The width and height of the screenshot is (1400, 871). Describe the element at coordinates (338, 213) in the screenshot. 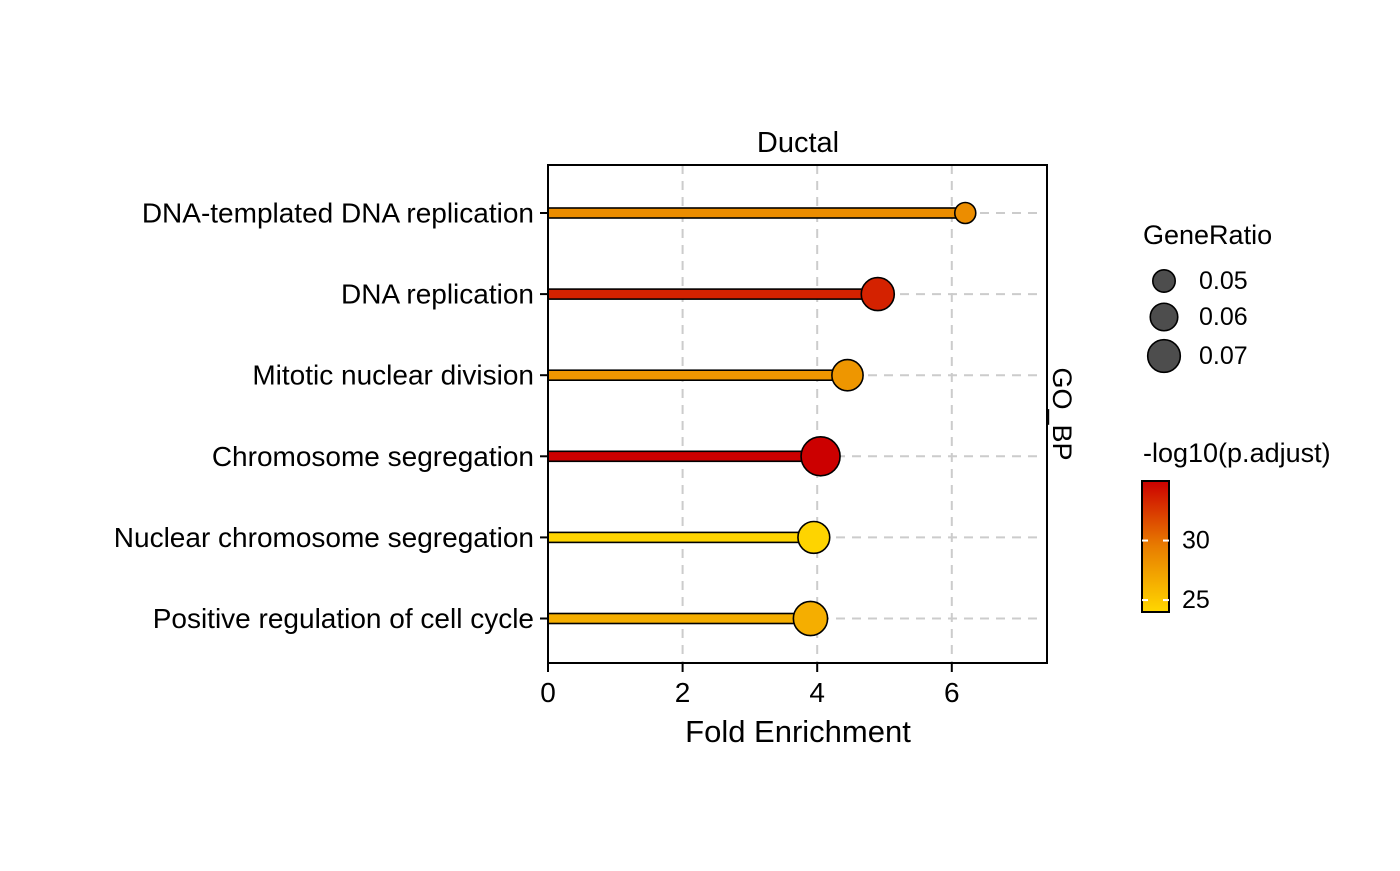

I see `y-tick-label-0: DNA-templated DNA replication` at that location.